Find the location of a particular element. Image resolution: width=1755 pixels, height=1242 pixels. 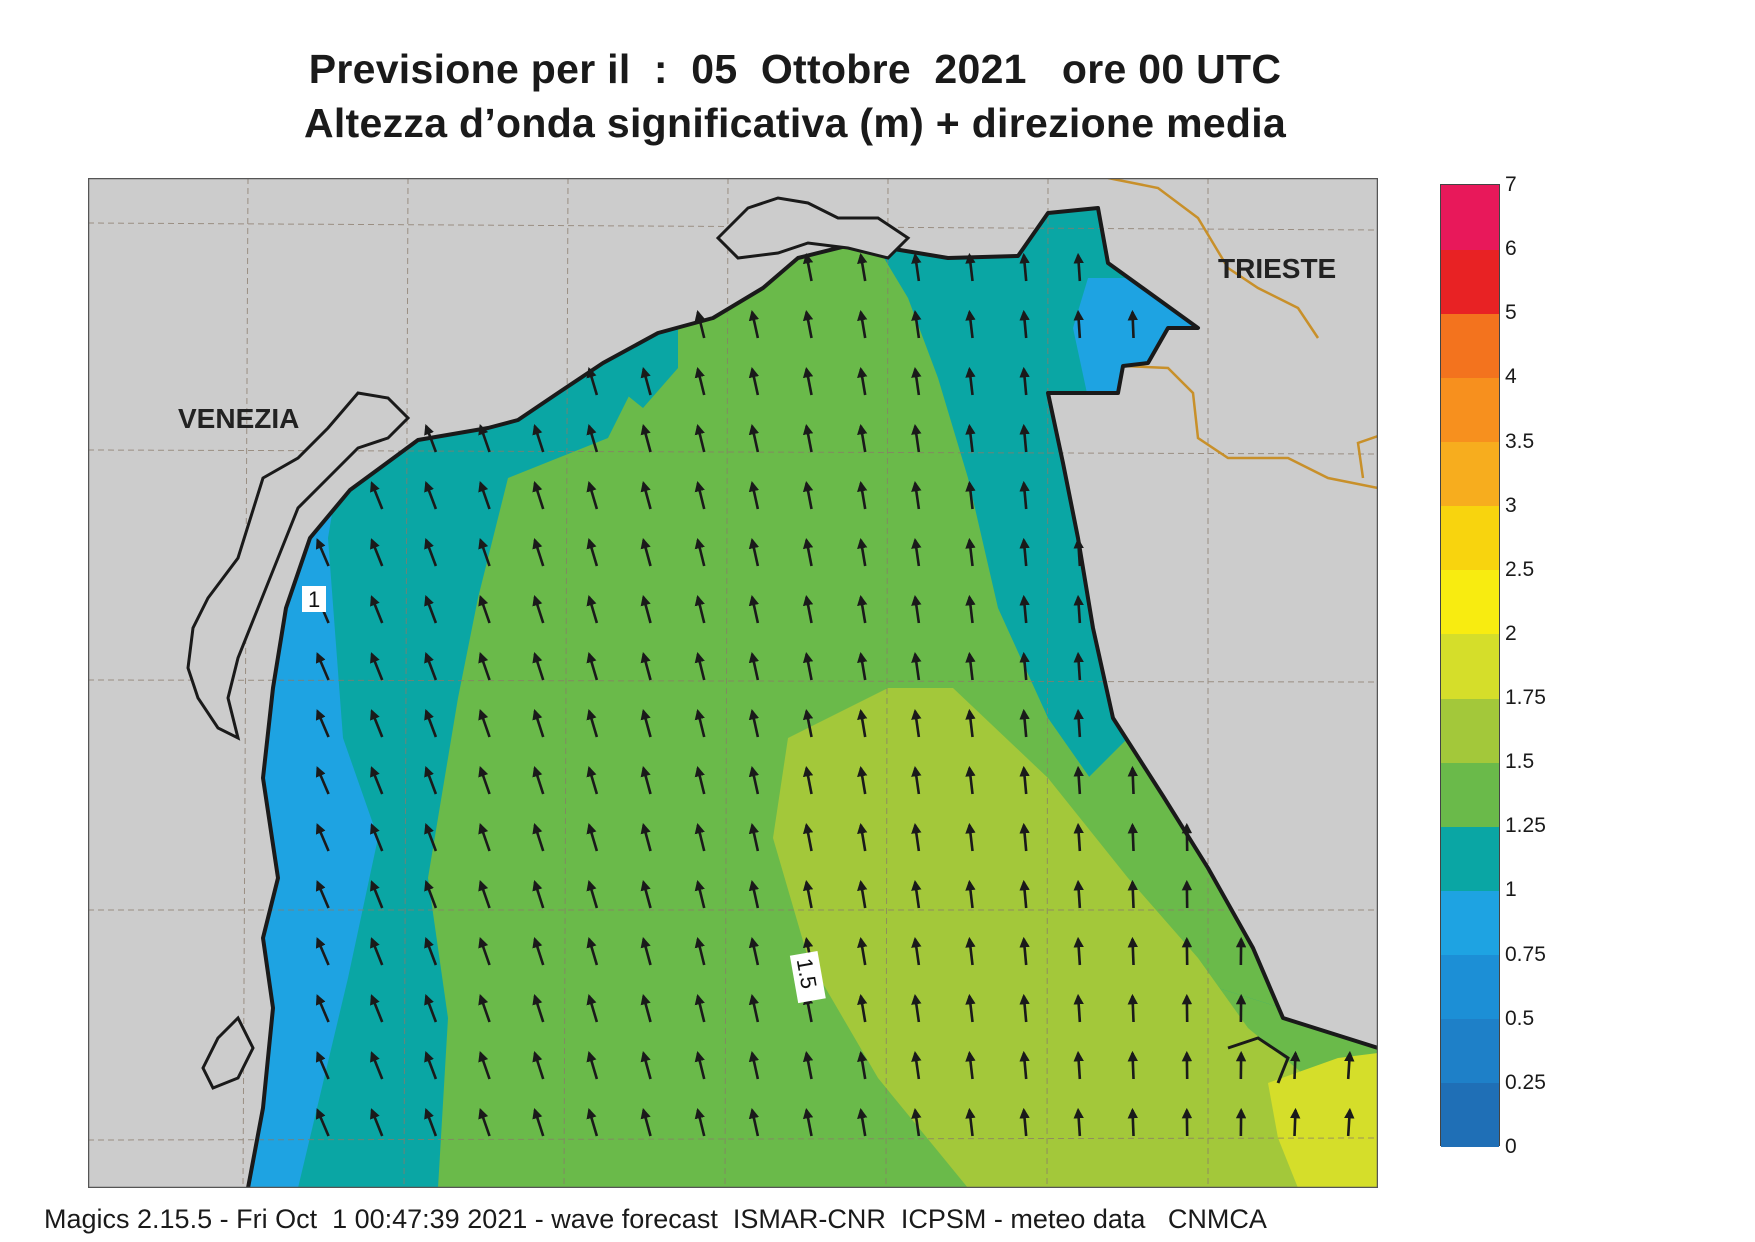

svg-text: 1 is located at coordinates (314, 599).